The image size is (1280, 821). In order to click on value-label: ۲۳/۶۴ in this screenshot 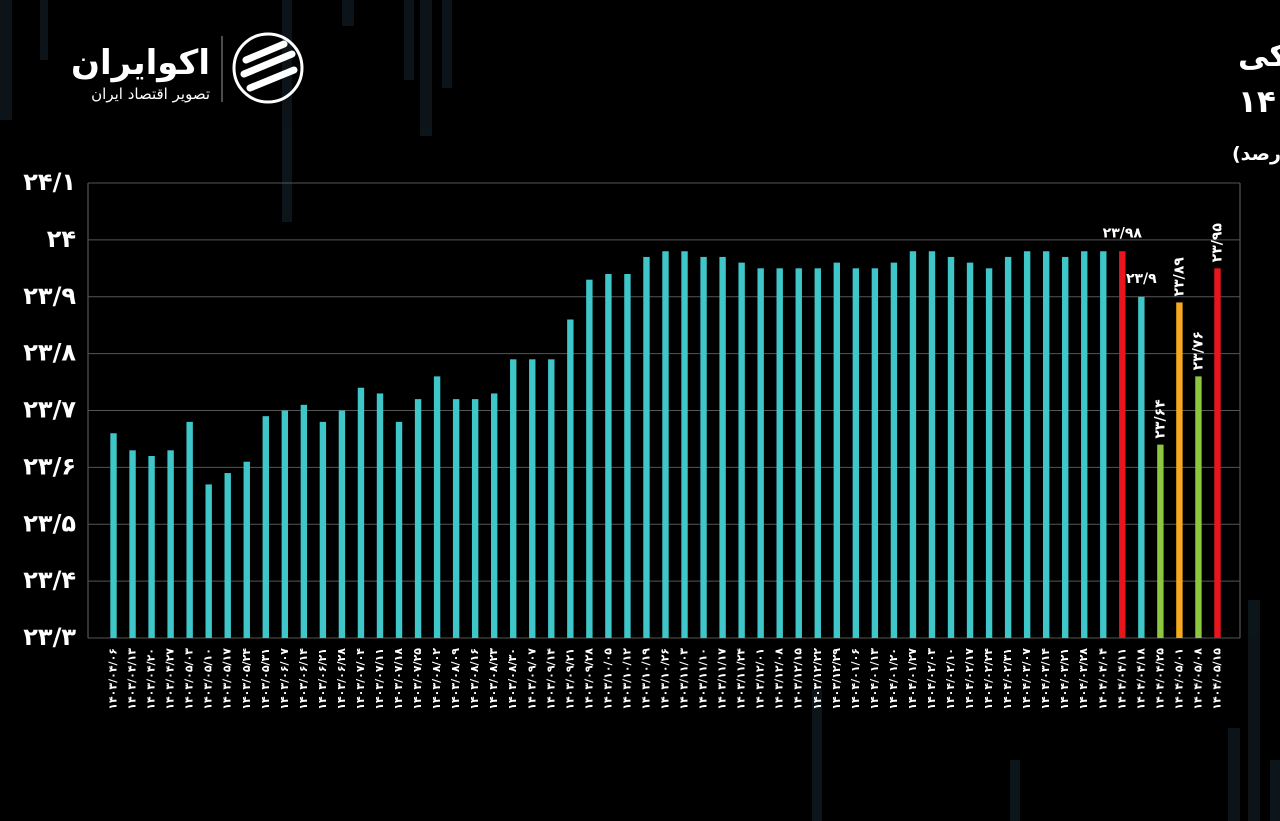, I will do `click(1160, 419)`.